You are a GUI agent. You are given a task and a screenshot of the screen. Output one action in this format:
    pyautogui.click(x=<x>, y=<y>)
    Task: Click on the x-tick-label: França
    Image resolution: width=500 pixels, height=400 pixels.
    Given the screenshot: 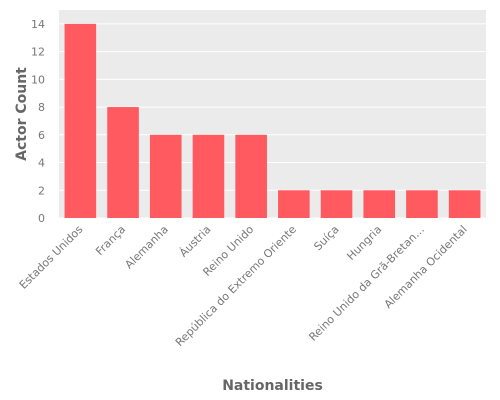 What is the action you would take?
    pyautogui.click(x=110, y=240)
    